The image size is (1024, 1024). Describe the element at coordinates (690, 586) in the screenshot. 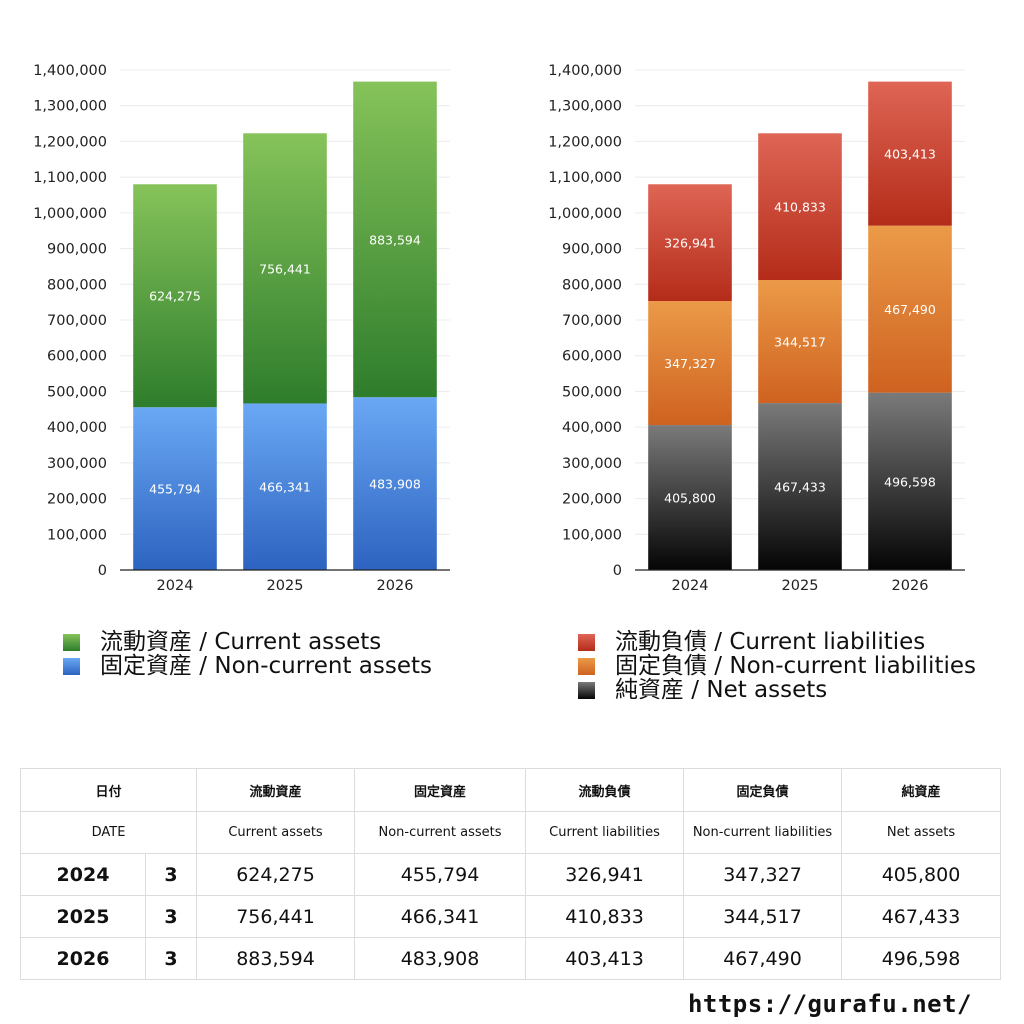

I see `x-tick-label: 2024` at that location.